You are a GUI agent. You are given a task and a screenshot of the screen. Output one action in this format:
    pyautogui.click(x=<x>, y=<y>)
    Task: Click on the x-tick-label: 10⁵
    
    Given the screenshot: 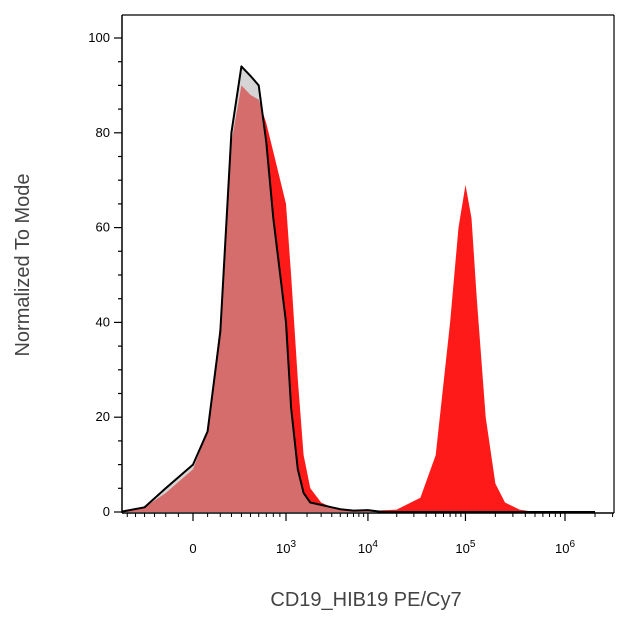 What is the action you would take?
    pyautogui.click(x=465, y=547)
    